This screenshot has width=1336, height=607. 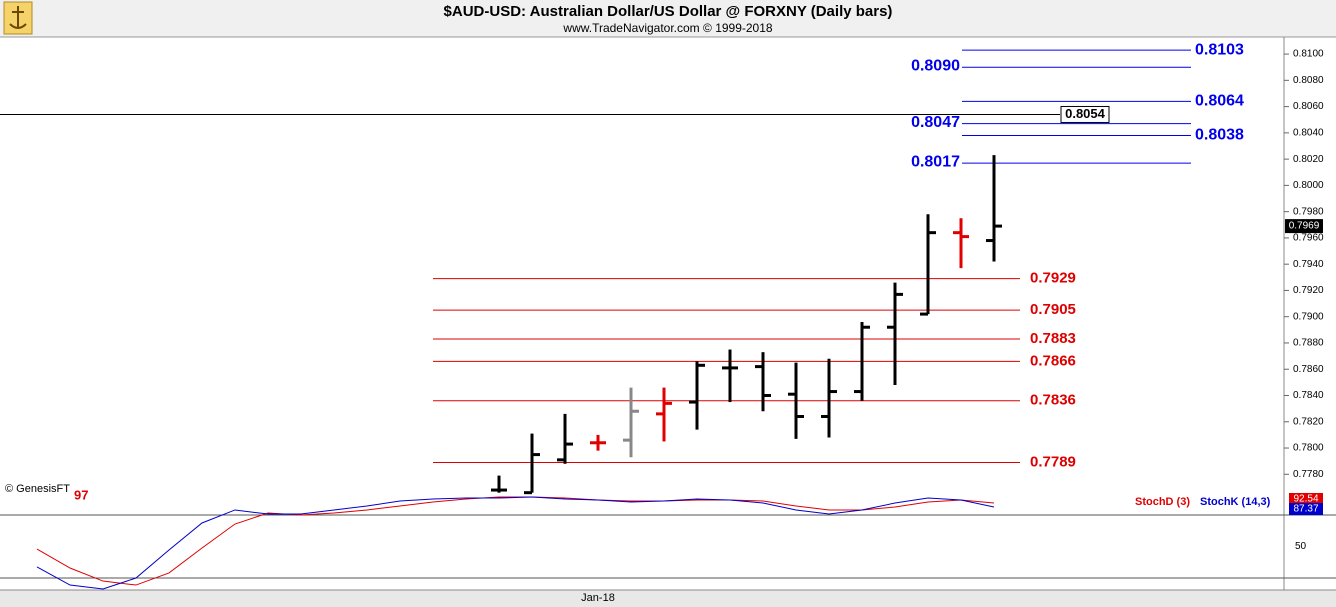 What do you see at coordinates (935, 122) in the screenshot?
I see `level-label: 0.8047` at bounding box center [935, 122].